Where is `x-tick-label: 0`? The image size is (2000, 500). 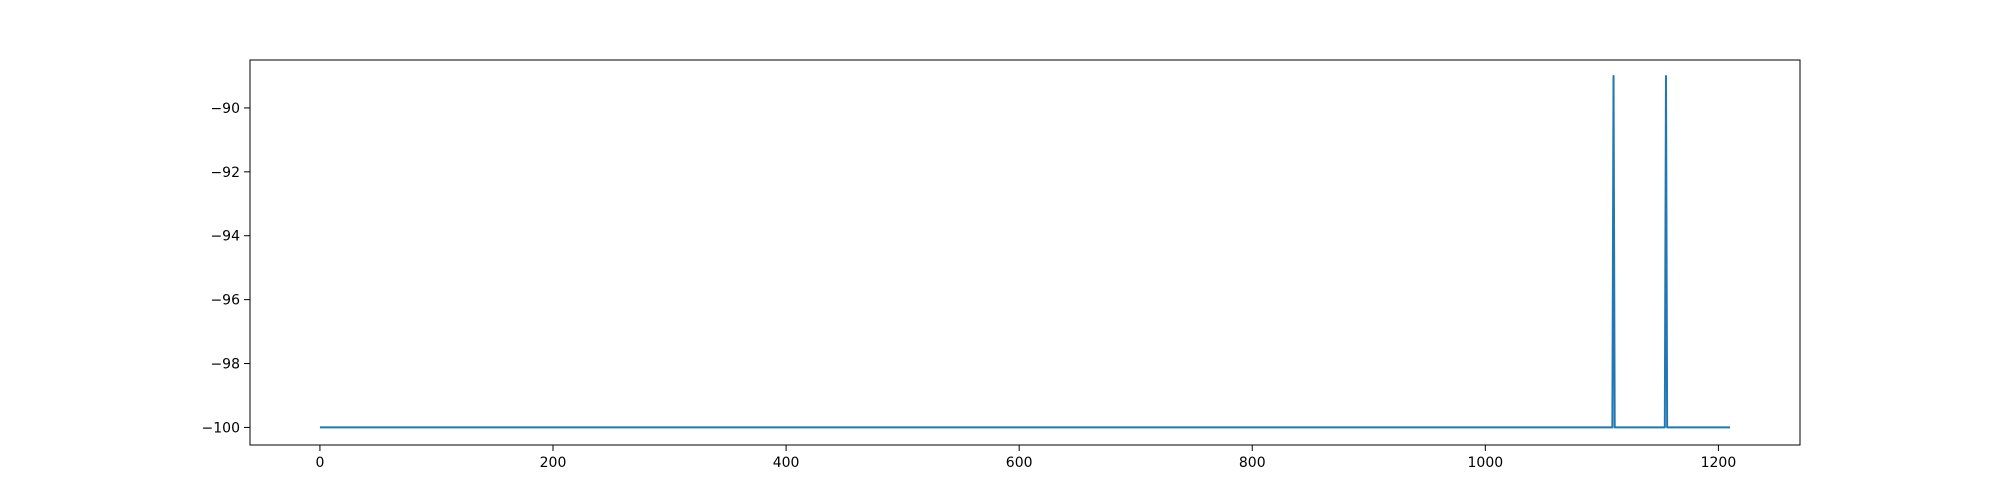
x-tick-label: 0 is located at coordinates (319, 463).